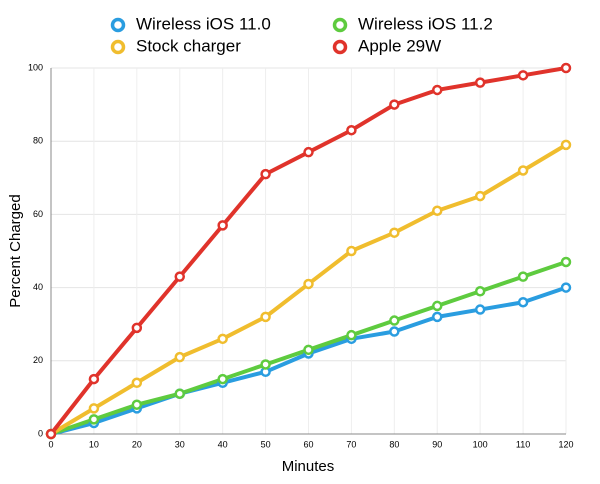  What do you see at coordinates (203, 23) in the screenshot?
I see `legend-label: Wireless iOS 11.0` at bounding box center [203, 23].